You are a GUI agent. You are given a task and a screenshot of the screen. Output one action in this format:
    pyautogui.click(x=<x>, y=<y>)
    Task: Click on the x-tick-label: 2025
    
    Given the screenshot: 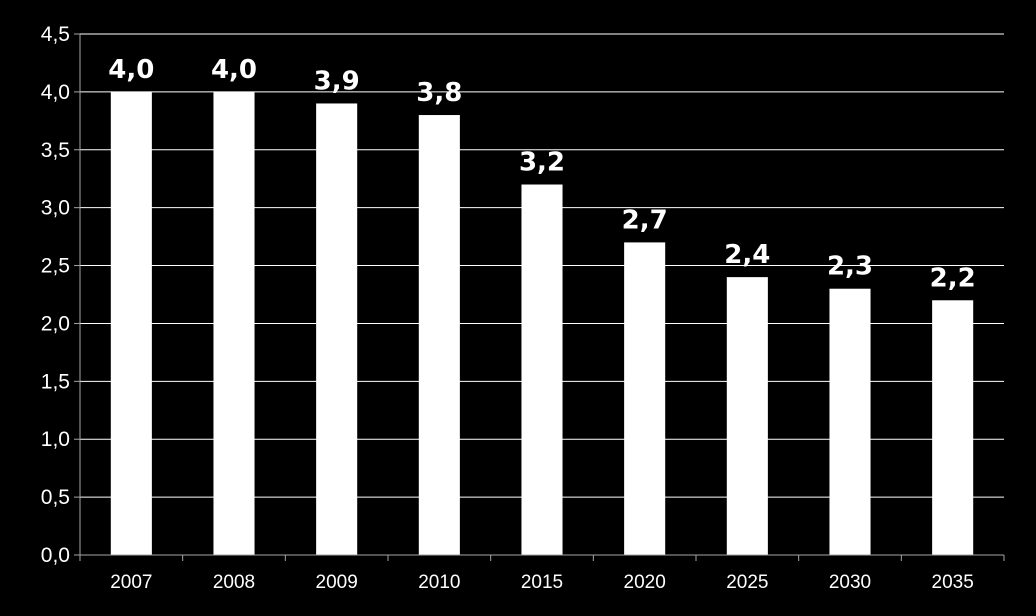 What is the action you would take?
    pyautogui.click(x=747, y=582)
    